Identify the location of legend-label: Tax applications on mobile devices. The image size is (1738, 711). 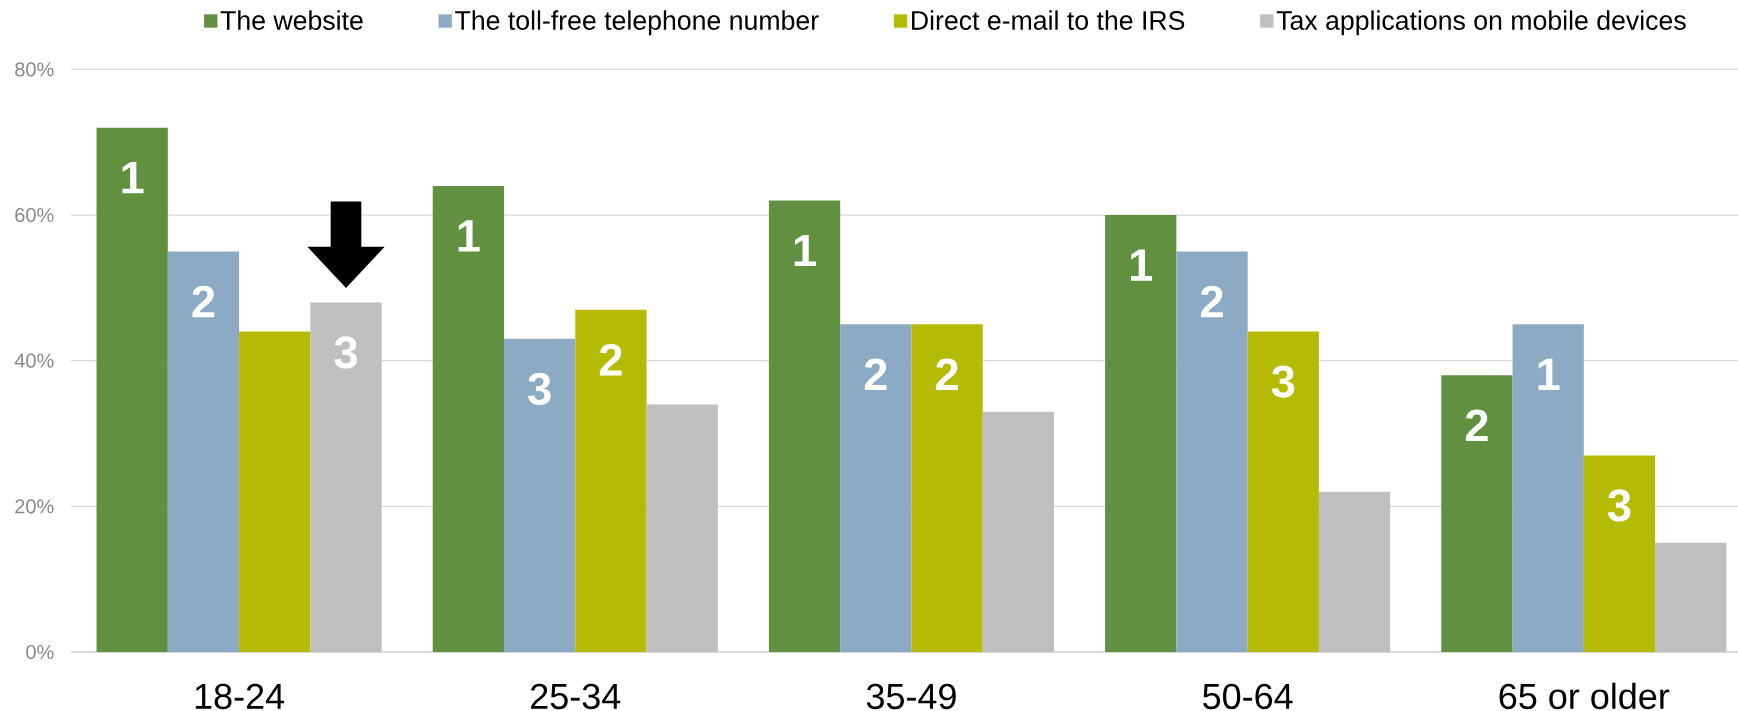
(1481, 23).